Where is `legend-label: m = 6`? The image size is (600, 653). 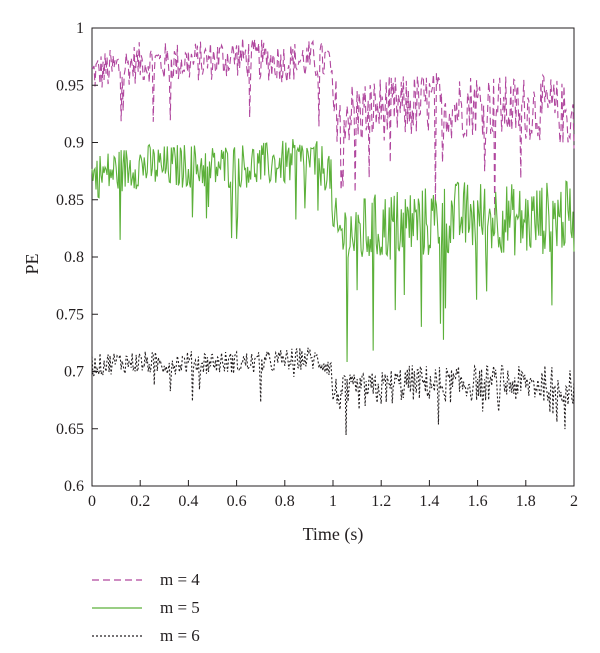
legend-label: m = 6 is located at coordinates (180, 635).